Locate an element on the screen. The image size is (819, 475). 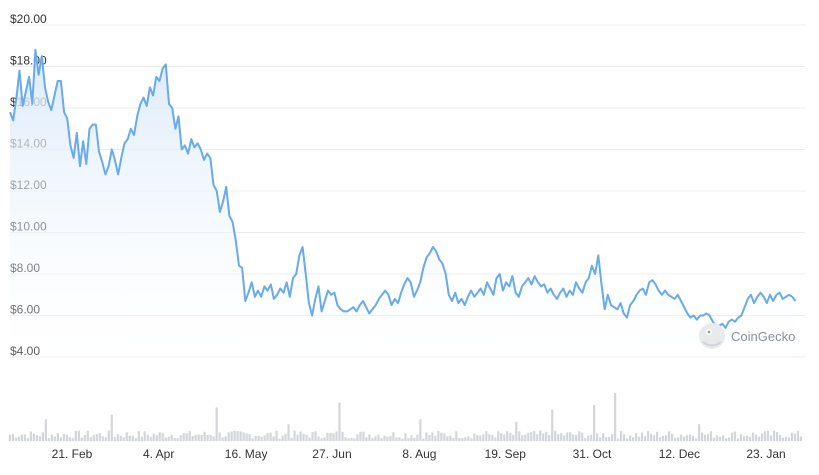
volume-bars is located at coordinates (405, 417).